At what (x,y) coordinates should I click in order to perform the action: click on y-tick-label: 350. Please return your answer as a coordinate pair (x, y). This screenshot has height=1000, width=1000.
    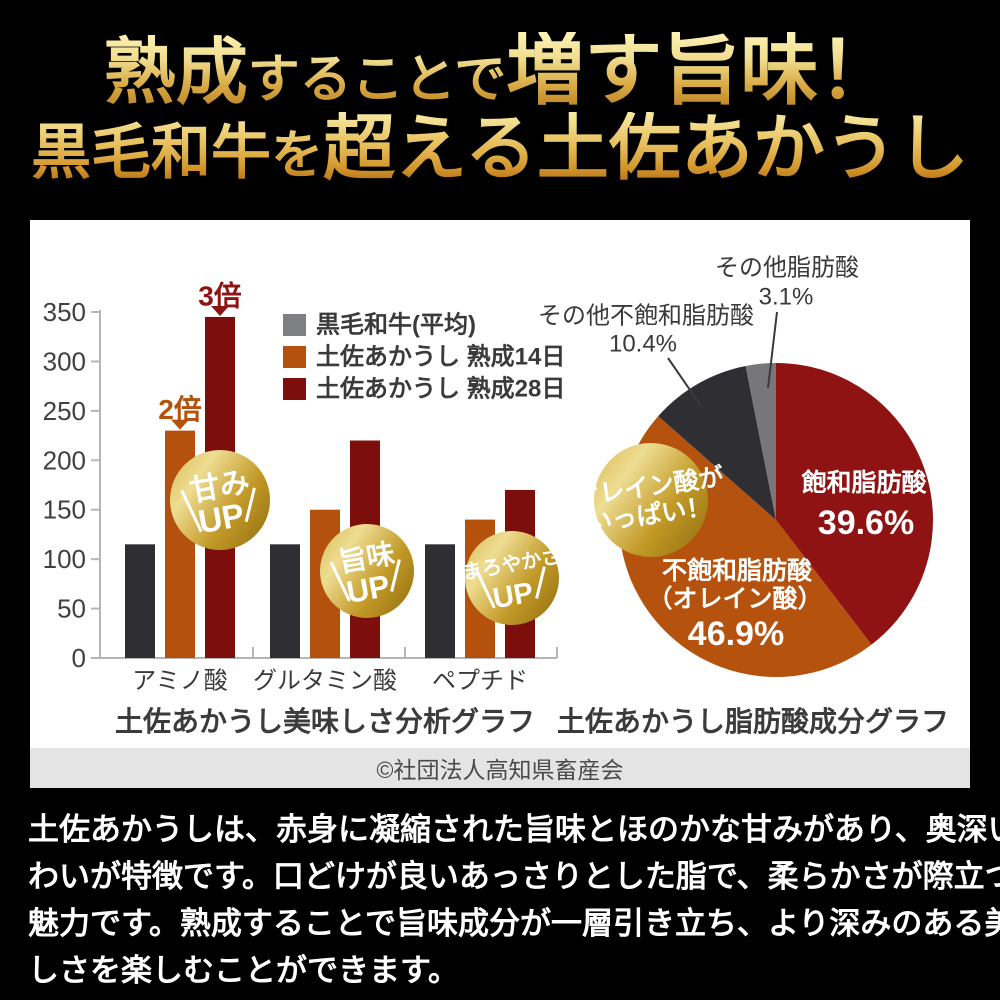
    Looking at the image, I should click on (64, 312).